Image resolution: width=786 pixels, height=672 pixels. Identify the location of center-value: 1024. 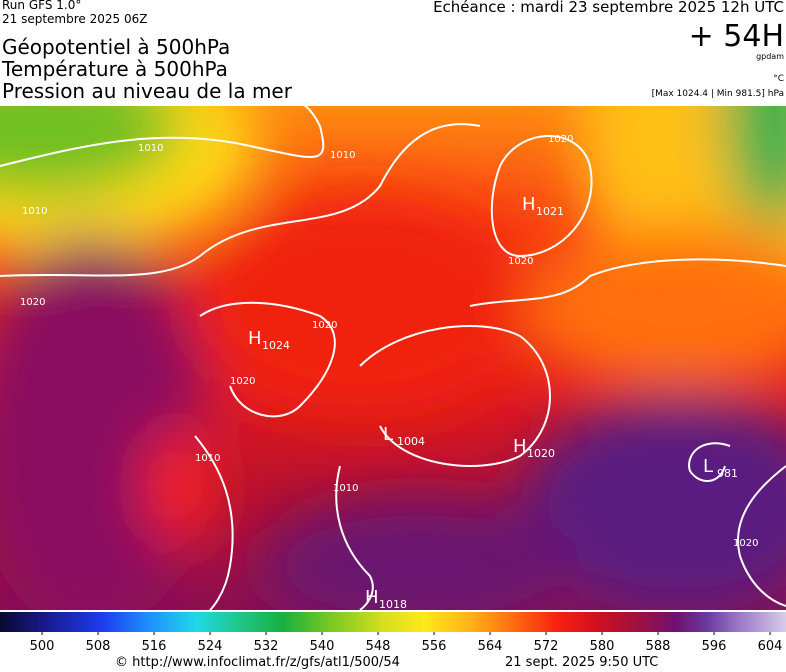
(276, 345).